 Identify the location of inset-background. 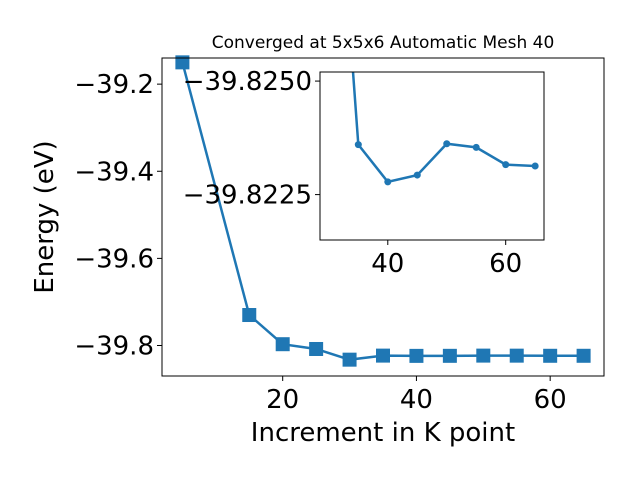
(432, 156).